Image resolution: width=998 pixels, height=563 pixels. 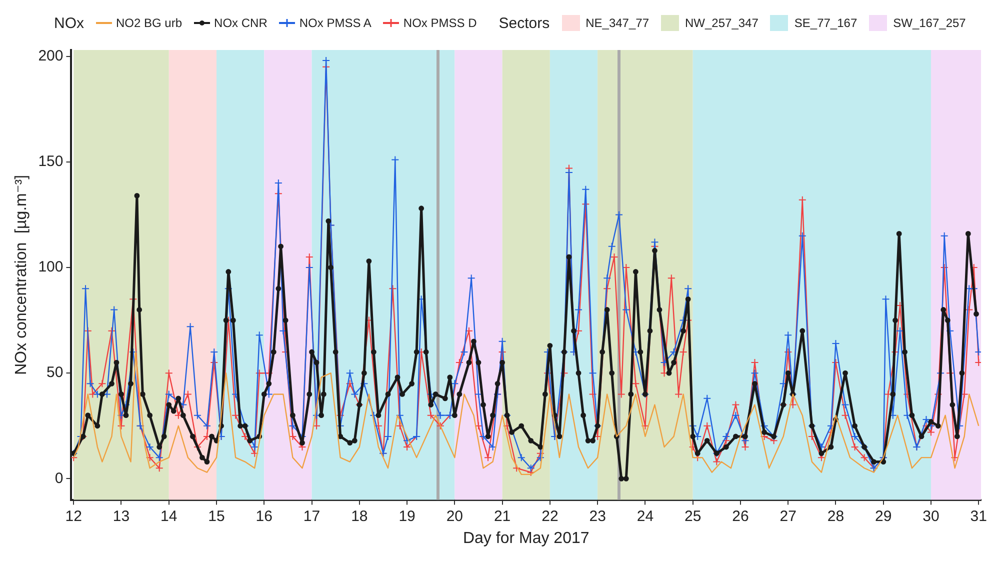 What do you see at coordinates (929, 23) in the screenshot?
I see `legend-label: SW_167_257` at bounding box center [929, 23].